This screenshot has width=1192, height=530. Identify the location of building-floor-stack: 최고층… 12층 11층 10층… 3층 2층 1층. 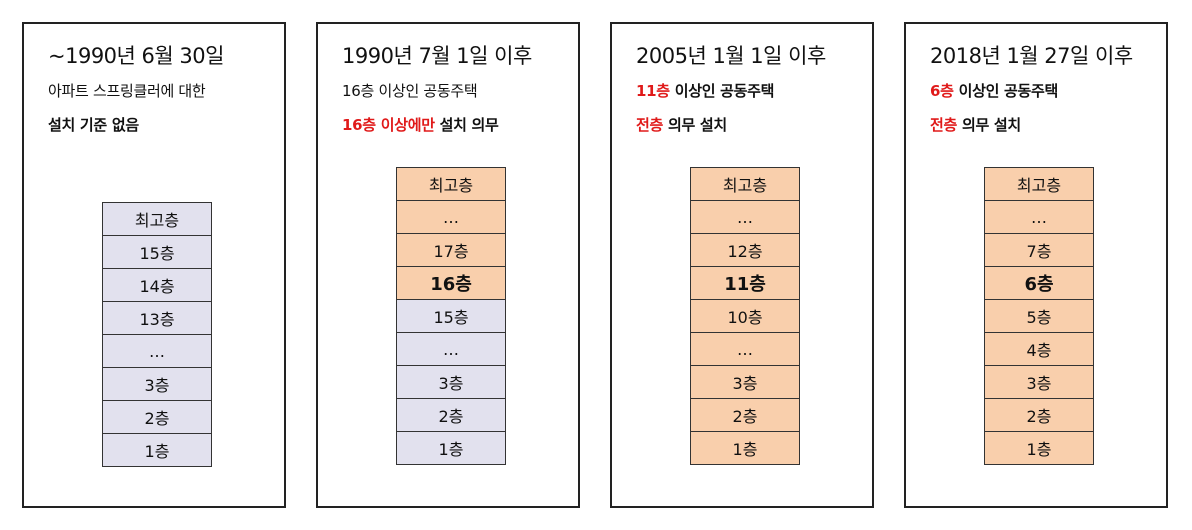
(745, 316).